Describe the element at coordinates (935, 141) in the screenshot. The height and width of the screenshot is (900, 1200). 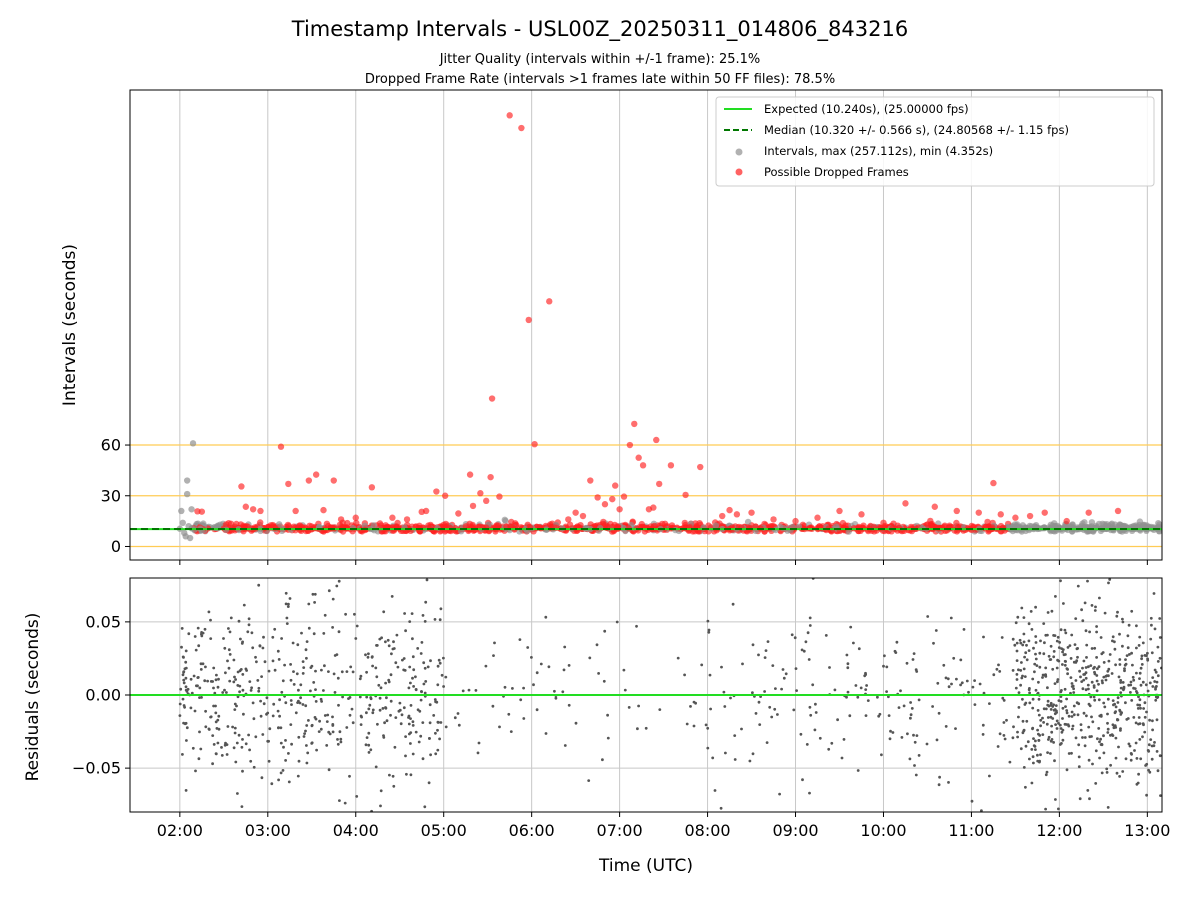
I see `legend-box` at that location.